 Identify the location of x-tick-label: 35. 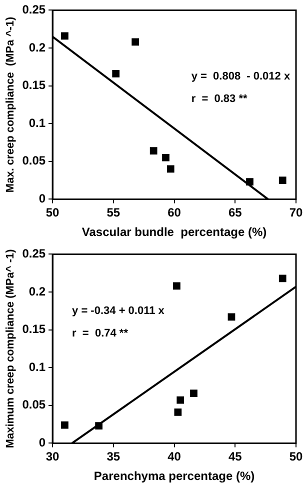
(113, 457).